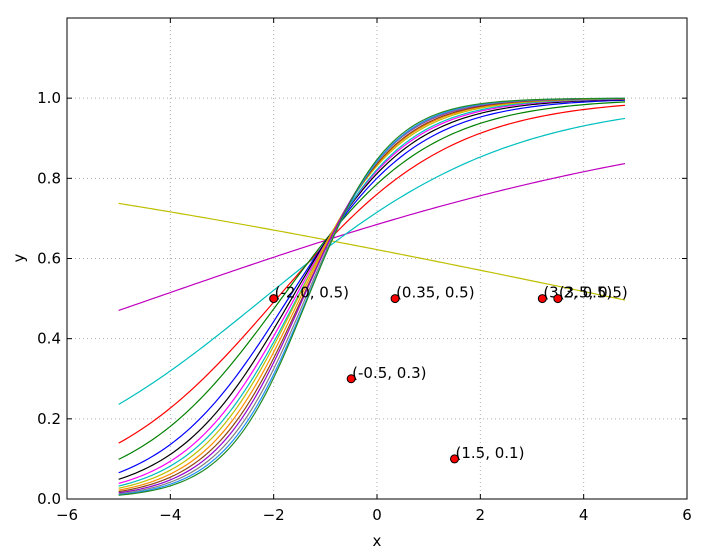  Describe the element at coordinates (377, 515) in the screenshot. I see `x-tick-label: 0` at that location.